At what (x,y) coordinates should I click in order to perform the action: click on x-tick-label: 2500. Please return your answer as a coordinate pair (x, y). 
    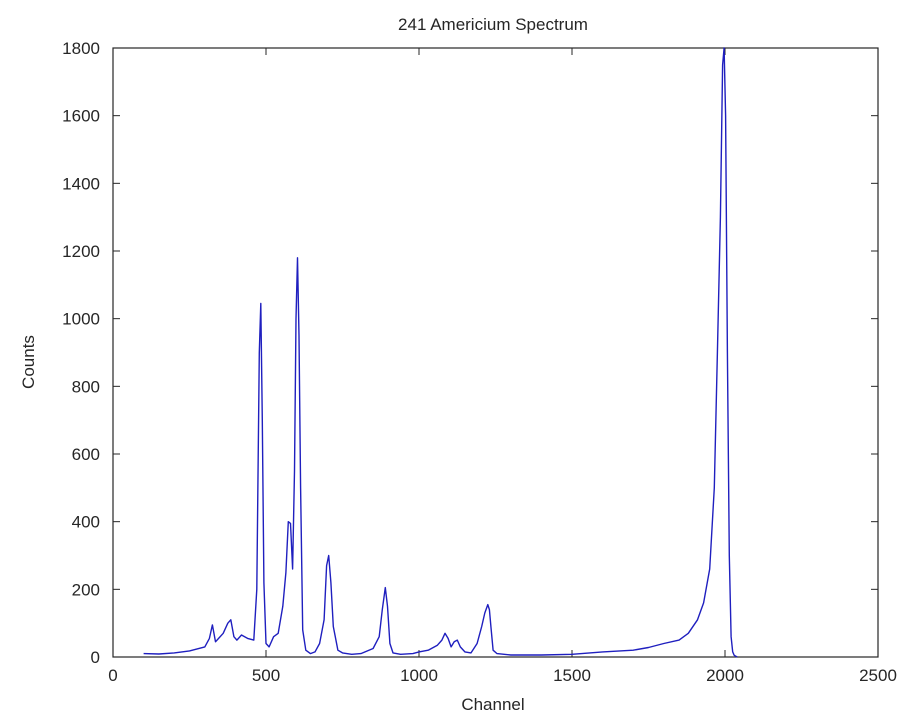
    Looking at the image, I should click on (878, 675).